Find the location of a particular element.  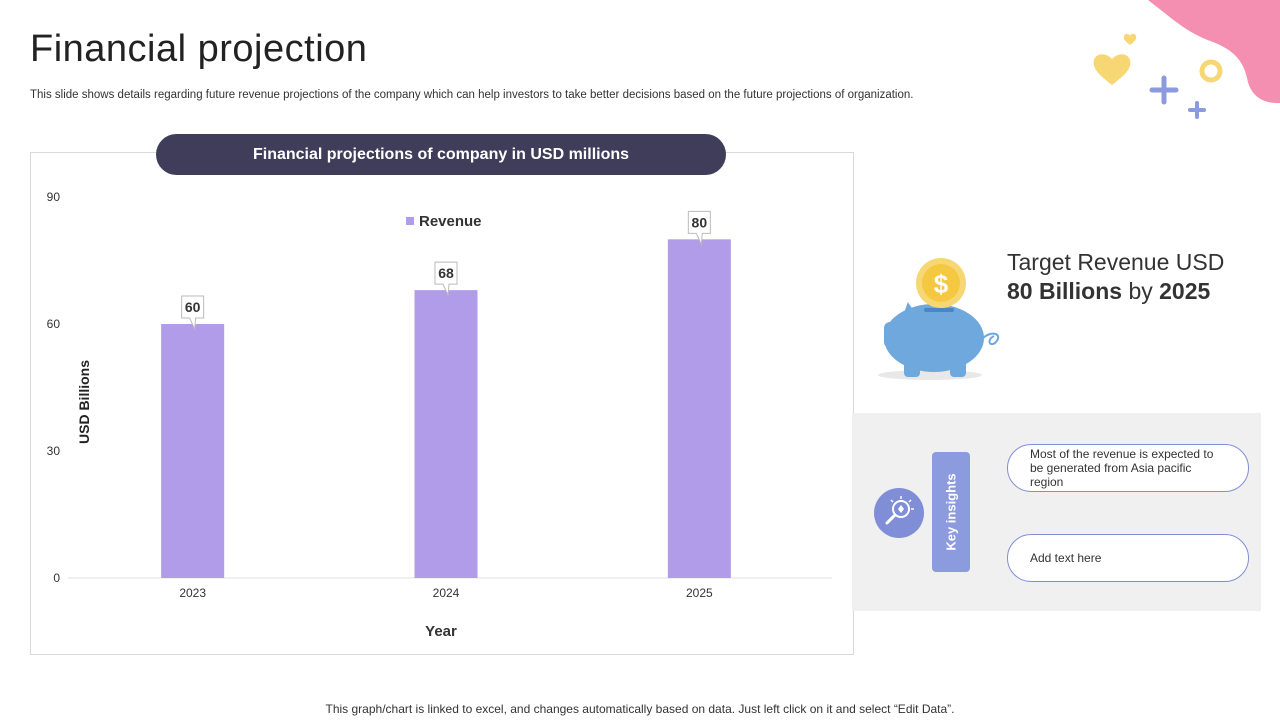

lightbulb-magnifier-icon is located at coordinates (899, 510).